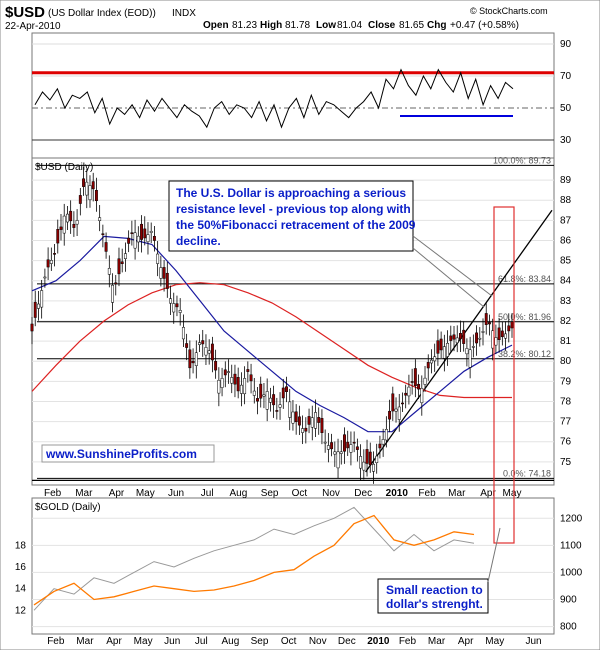 The image size is (600, 650). What do you see at coordinates (33, 26) in the screenshot?
I see `quote-date: 22-Apr-2010` at bounding box center [33, 26].